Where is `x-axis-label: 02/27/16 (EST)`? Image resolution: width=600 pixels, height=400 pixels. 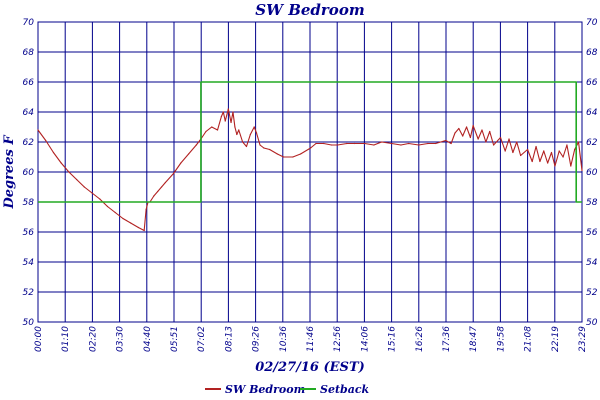
x-axis-label: 02/27/16 (EST) is located at coordinates (310, 367).